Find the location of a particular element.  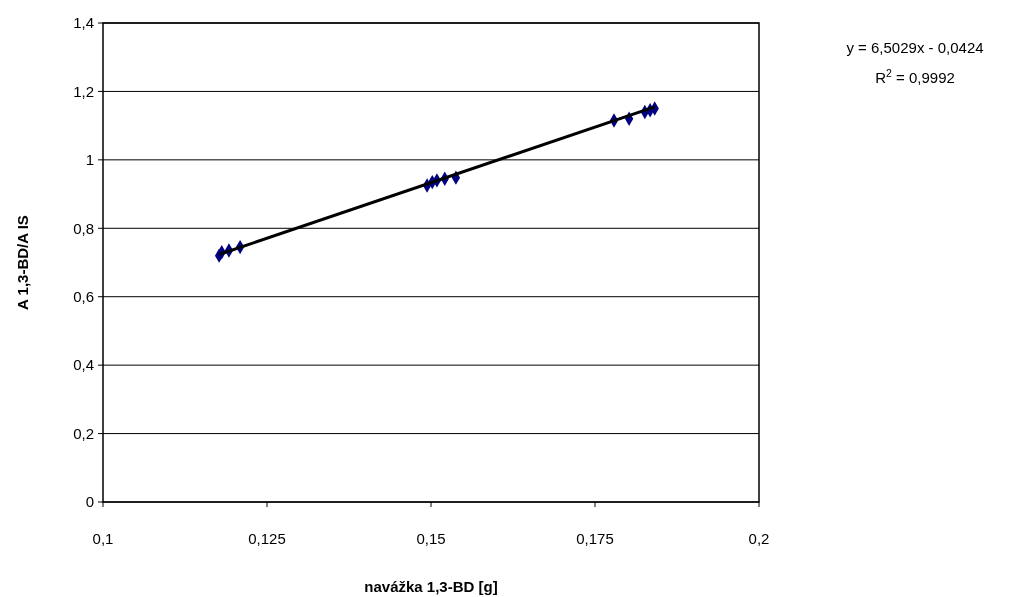

x-tick-label: 0,125 is located at coordinates (267, 538).